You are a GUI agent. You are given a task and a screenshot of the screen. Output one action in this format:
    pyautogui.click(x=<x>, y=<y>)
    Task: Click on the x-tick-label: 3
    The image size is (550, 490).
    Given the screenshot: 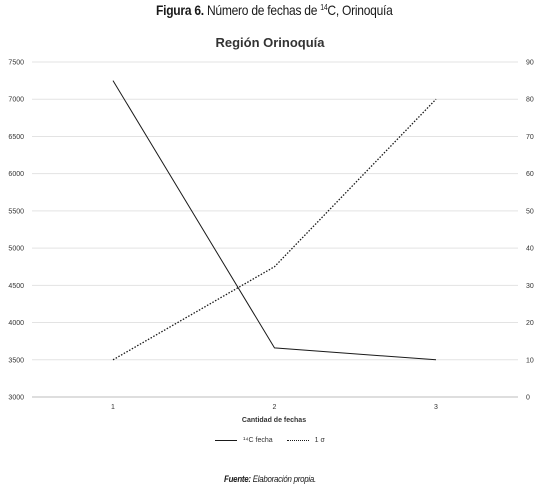 What is the action you would take?
    pyautogui.click(x=436, y=407)
    